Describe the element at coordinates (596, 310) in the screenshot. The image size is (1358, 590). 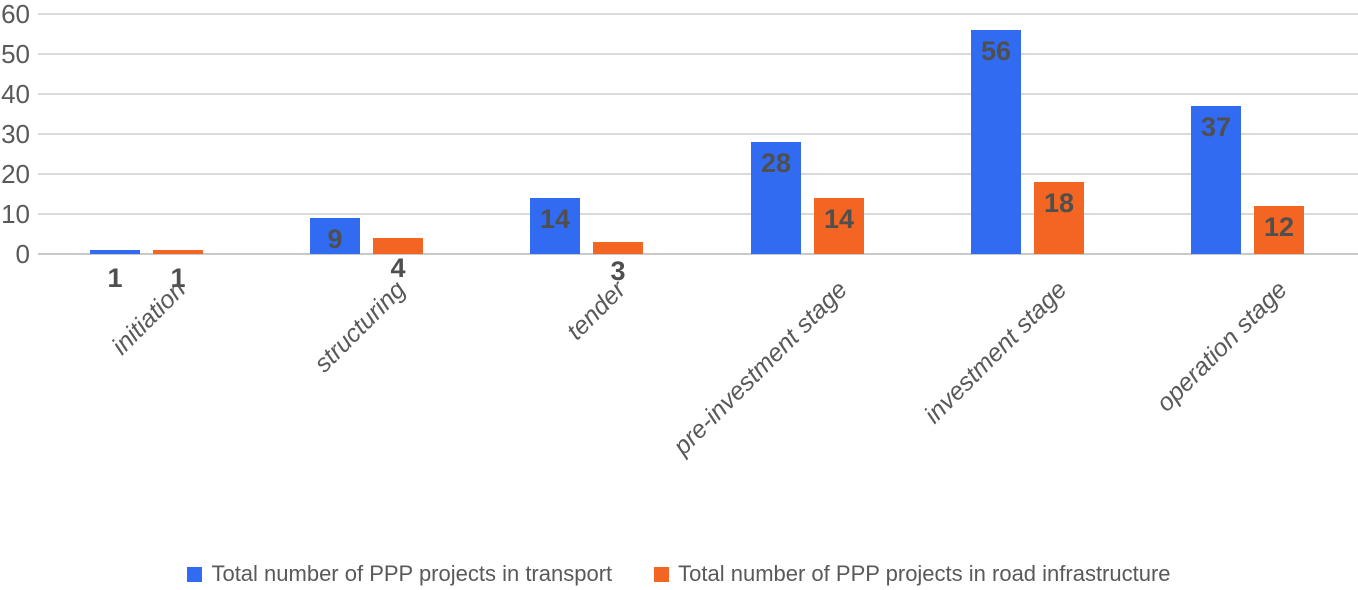
I see `x-axis-category-text: tender` at that location.